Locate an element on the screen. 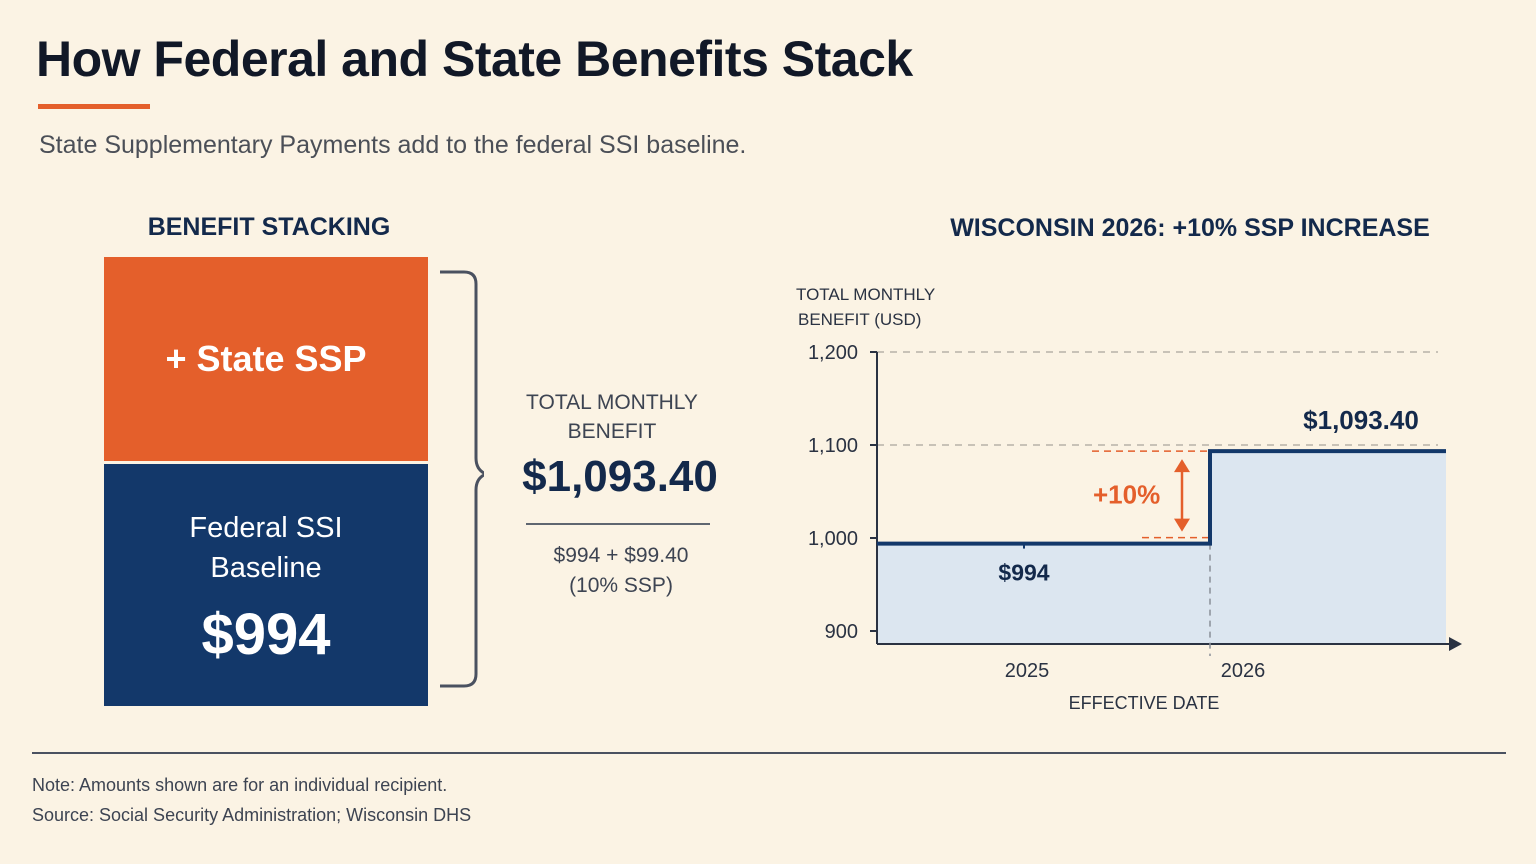 This screenshot has width=1536, height=864. state-ssp-label: + State SSP is located at coordinates (266, 358).